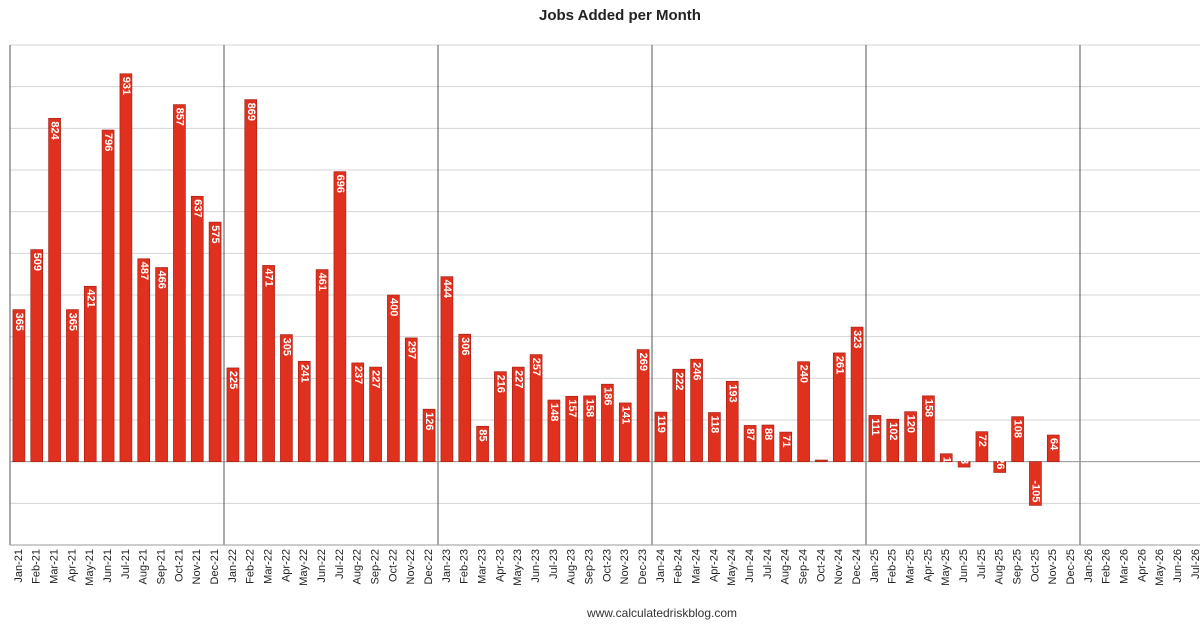  Describe the element at coordinates (911, 424) in the screenshot. I see `data-label: 120` at that location.